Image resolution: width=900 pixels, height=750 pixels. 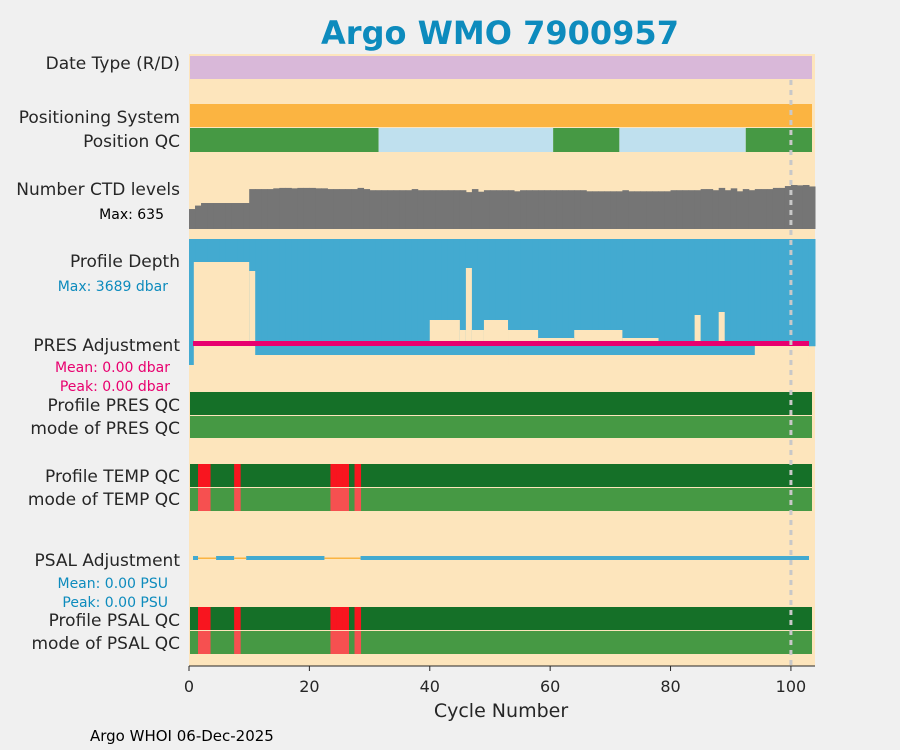 I want to click on psal-adjustment-peak: Peak: 0.00 PSU, so click(x=115, y=603).